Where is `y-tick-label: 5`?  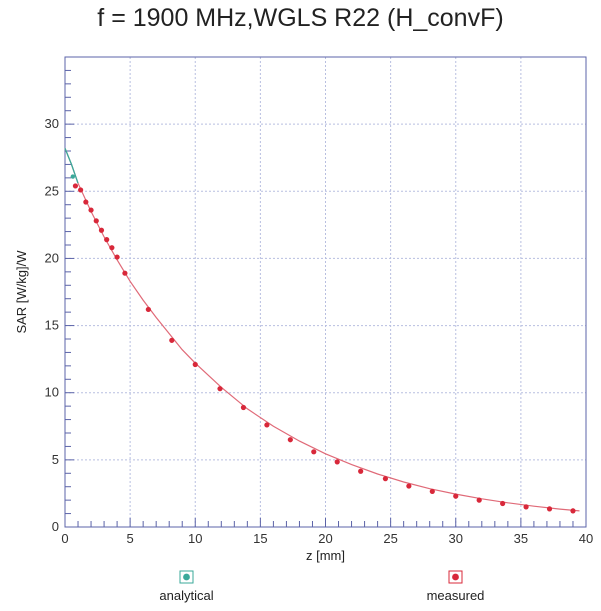 y-tick-label: 5 is located at coordinates (55, 459).